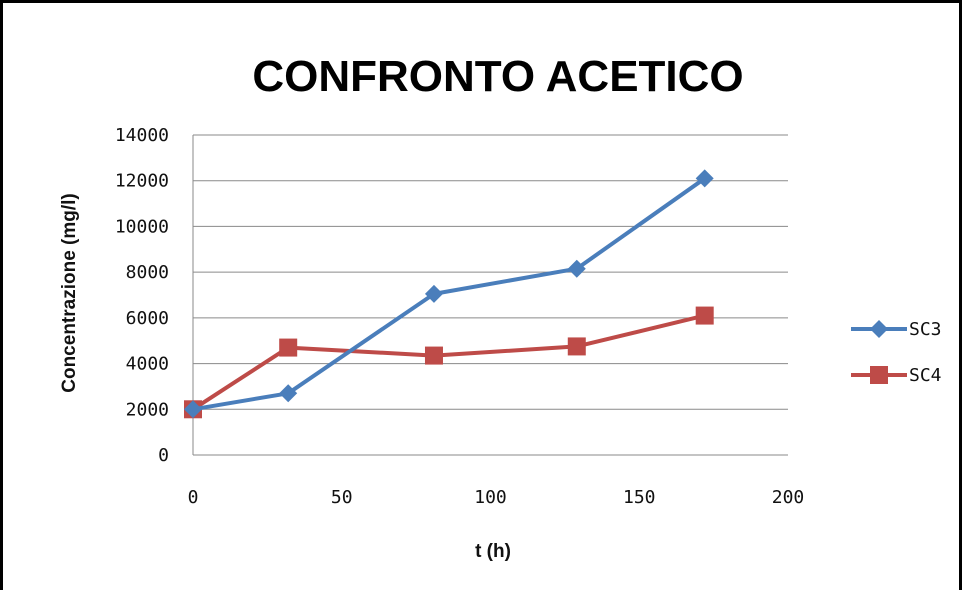 This screenshot has height=593, width=962. Describe the element at coordinates (142, 295) in the screenshot. I see `y-tick-labels: 0 2000 4000 6000 8000 10000 12000 14000` at that location.